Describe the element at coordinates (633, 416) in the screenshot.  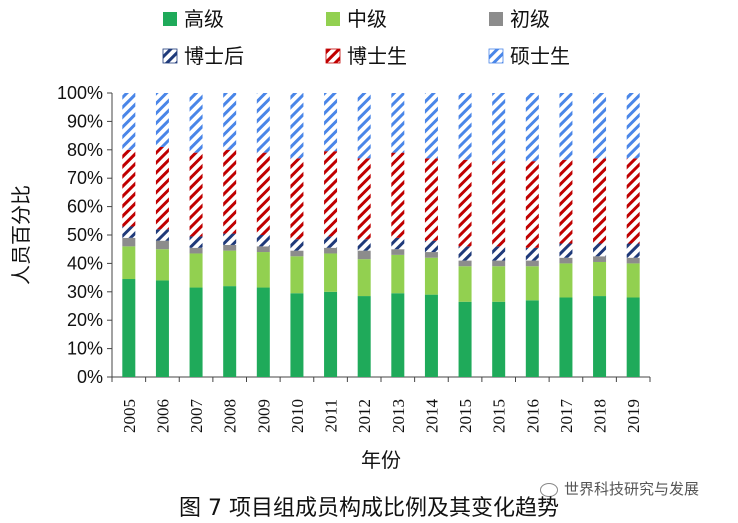
I see `x-tick-label: 2019` at that location.